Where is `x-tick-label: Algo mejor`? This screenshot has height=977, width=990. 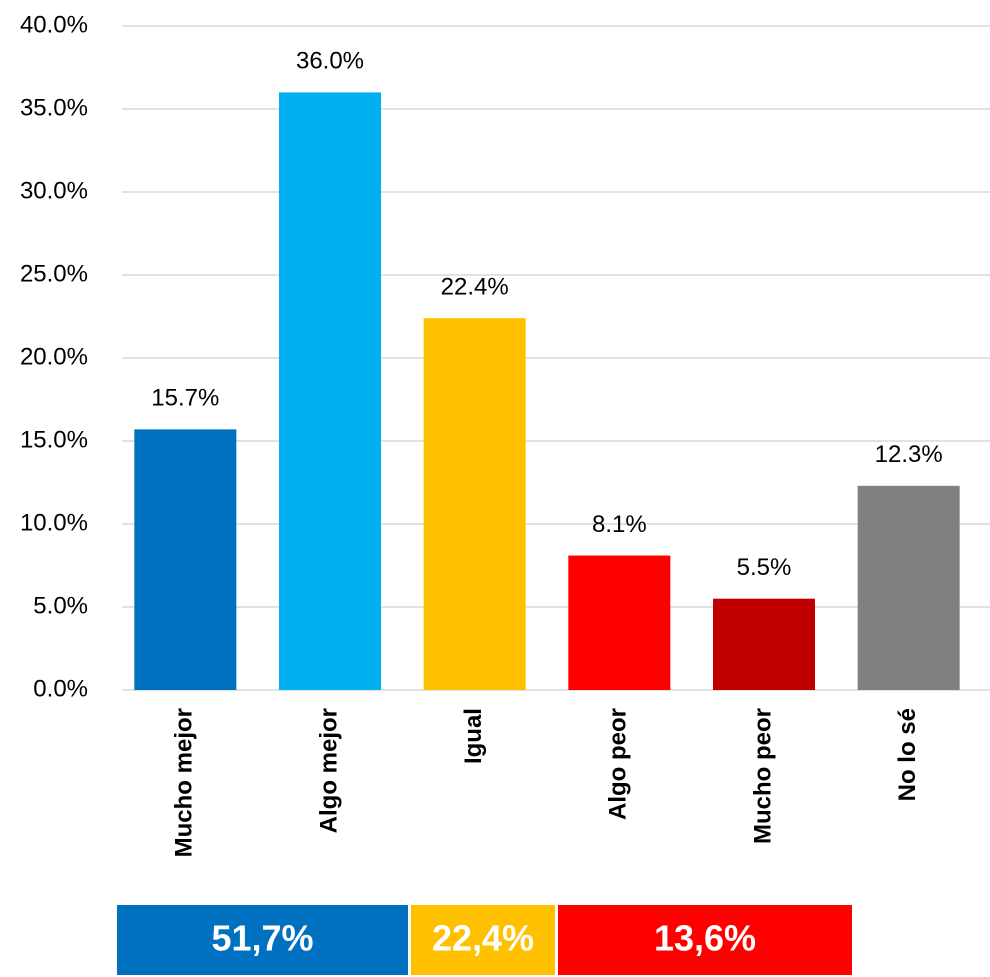 x-tick-label: Algo mejor is located at coordinates (328, 770).